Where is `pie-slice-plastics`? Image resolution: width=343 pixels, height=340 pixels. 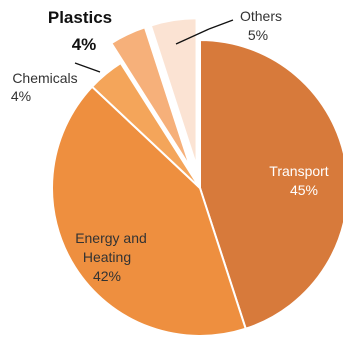
pie-slice-plastics is located at coordinates (150, 97).